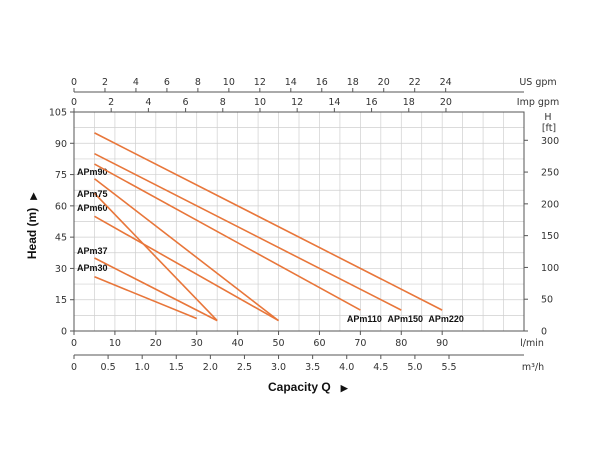  I want to click on imp-tick-label: 8, so click(223, 102).